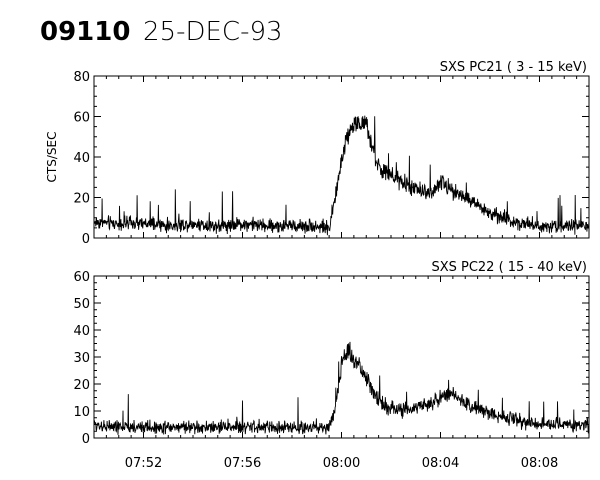  What do you see at coordinates (81, 358) in the screenshot?
I see `y-tick-label: 30` at bounding box center [81, 358].